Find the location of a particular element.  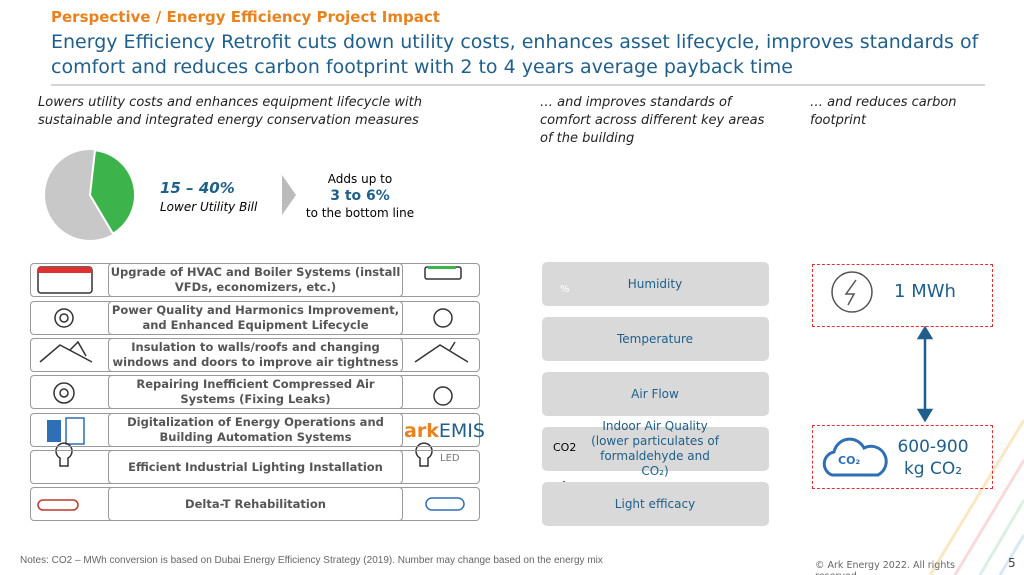

comfort-label: Temperature is located at coordinates (654, 338).